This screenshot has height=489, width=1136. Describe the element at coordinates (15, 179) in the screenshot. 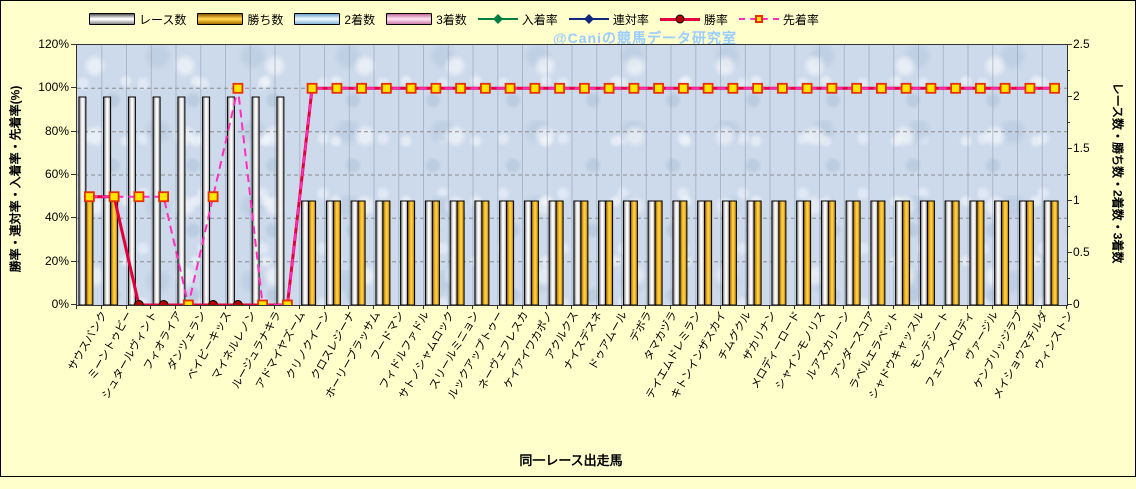

I see `y-axis-left-title: 勝率・連対率・入着率・先着率(%)` at that location.